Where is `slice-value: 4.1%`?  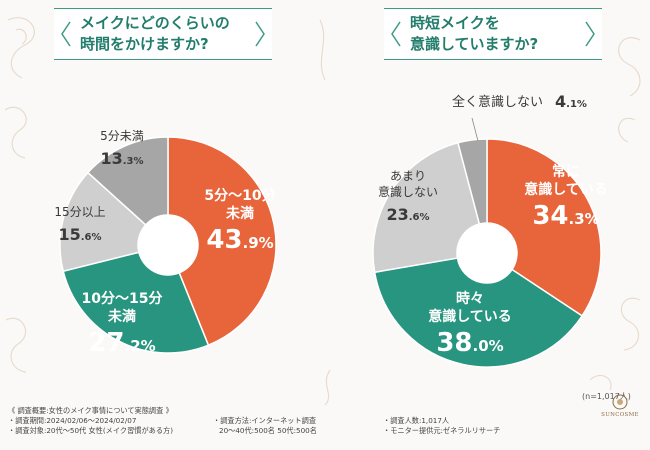 slice-value: 4.1% is located at coordinates (571, 101).